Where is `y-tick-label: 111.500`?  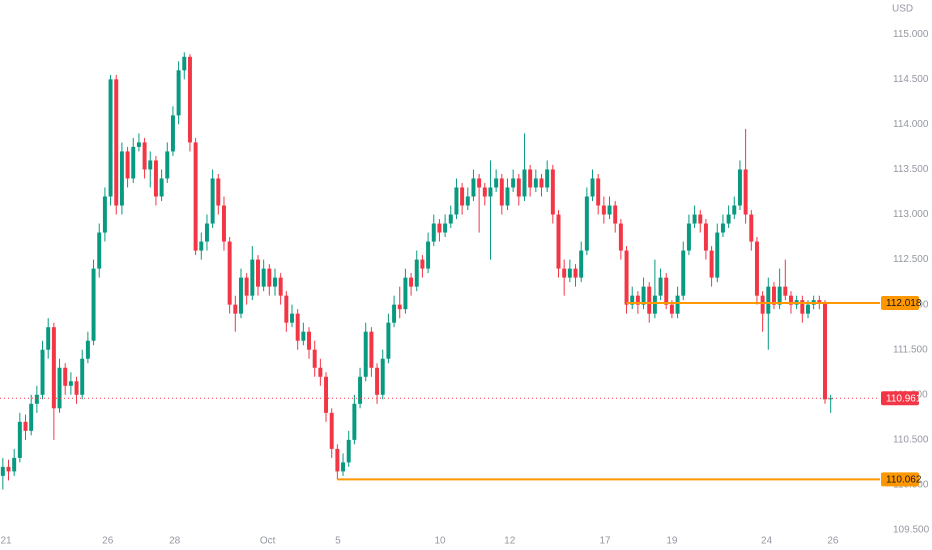 y-tick-label: 111.500 is located at coordinates (910, 349).